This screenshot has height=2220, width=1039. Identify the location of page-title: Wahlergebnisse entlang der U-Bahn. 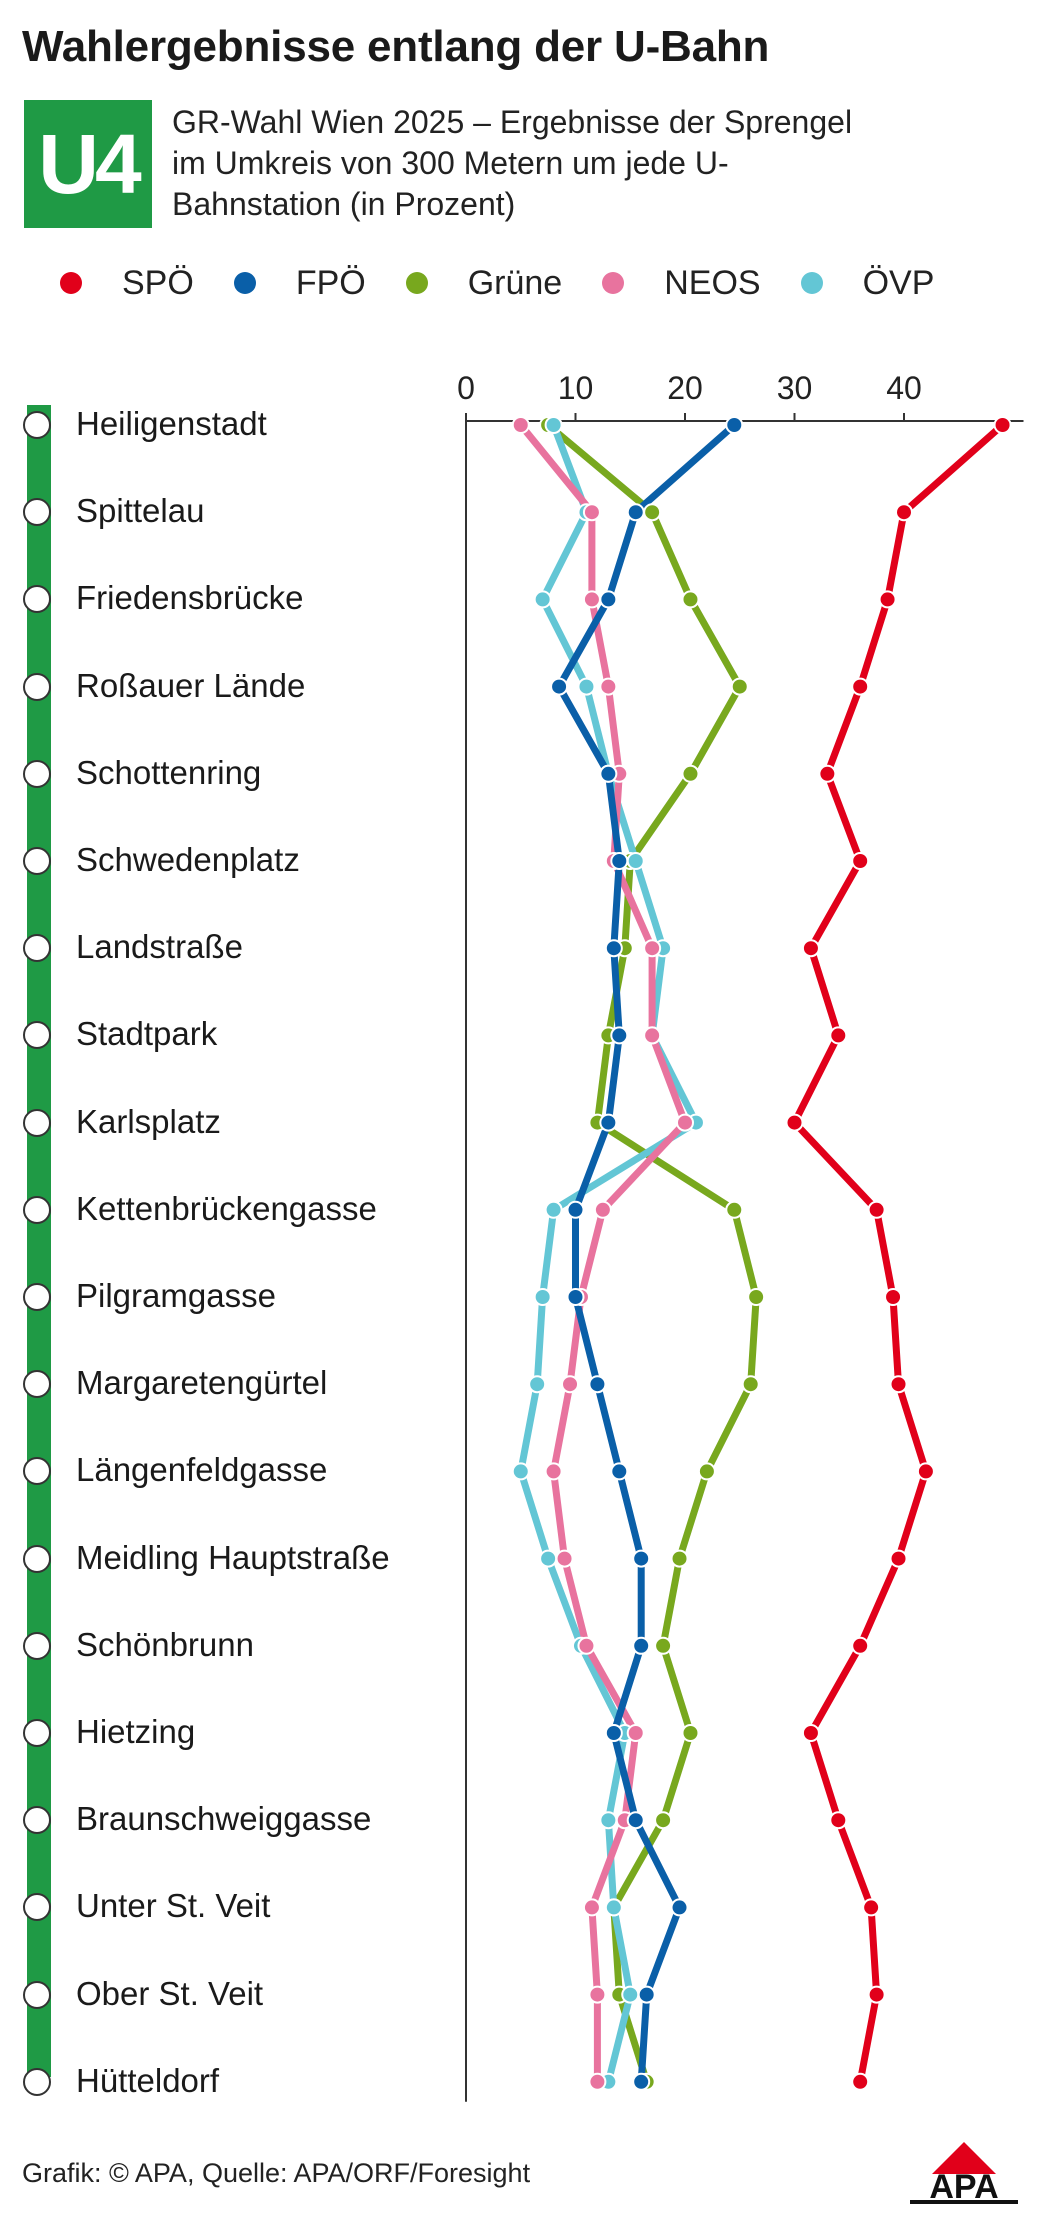
(396, 46).